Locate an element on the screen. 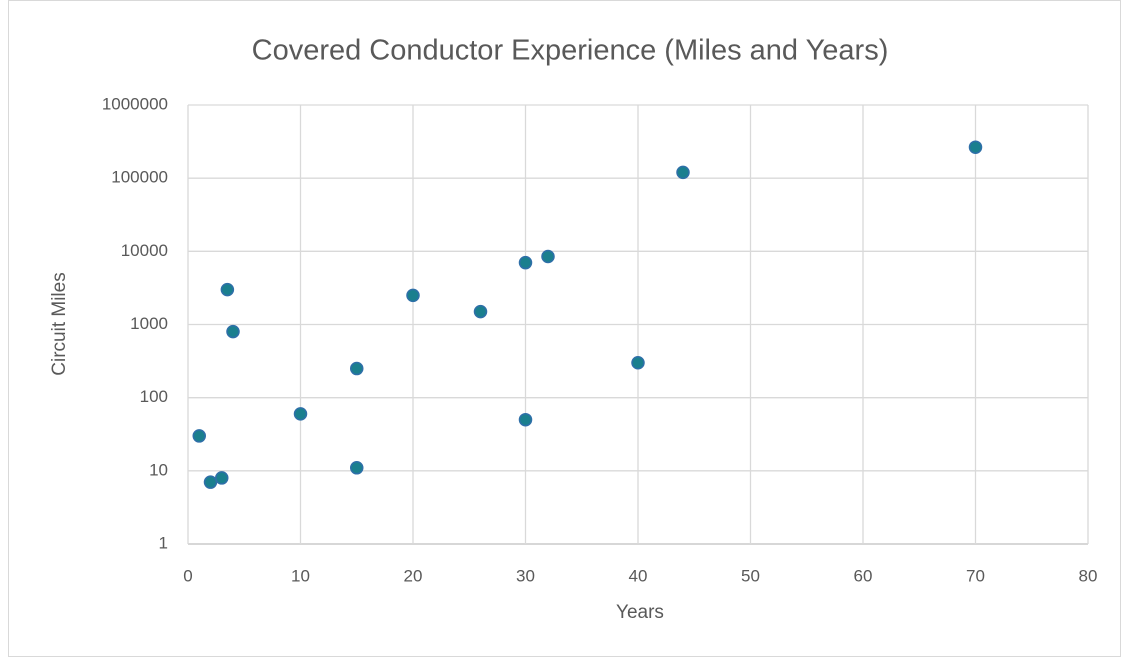  x-tick-label: 50 is located at coordinates (750, 575).